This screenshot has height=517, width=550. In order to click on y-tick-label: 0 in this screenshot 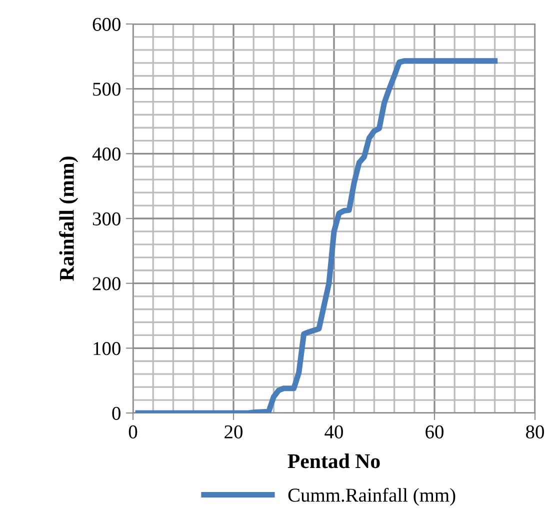, I will do `click(116, 413)`.